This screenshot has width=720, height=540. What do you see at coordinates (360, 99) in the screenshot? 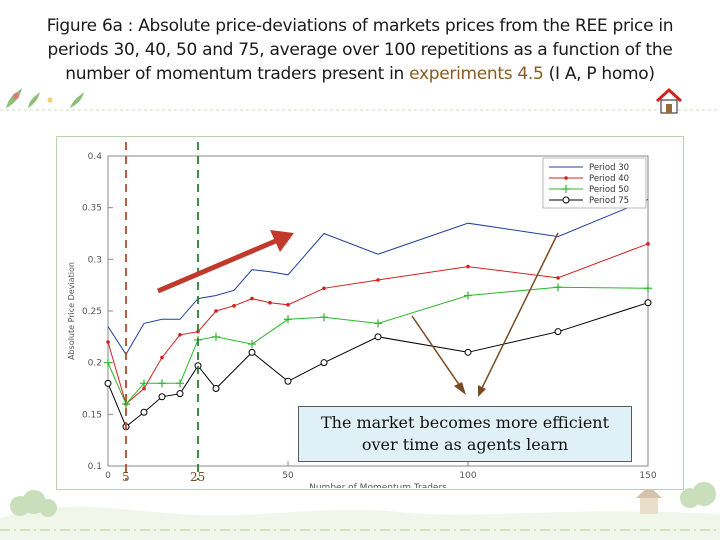
I see `plant-decoration` at bounding box center [360, 99].